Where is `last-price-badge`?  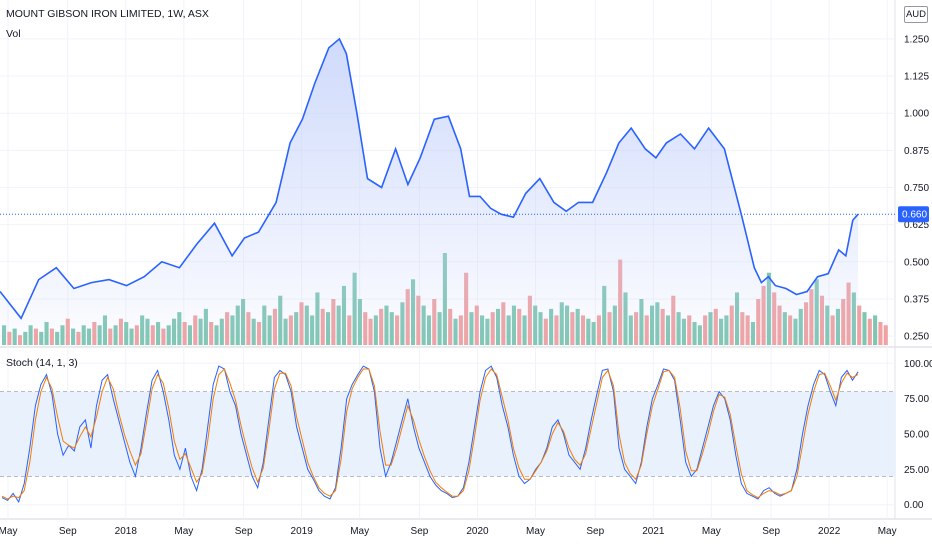
last-price-badge is located at coordinates (913, 214).